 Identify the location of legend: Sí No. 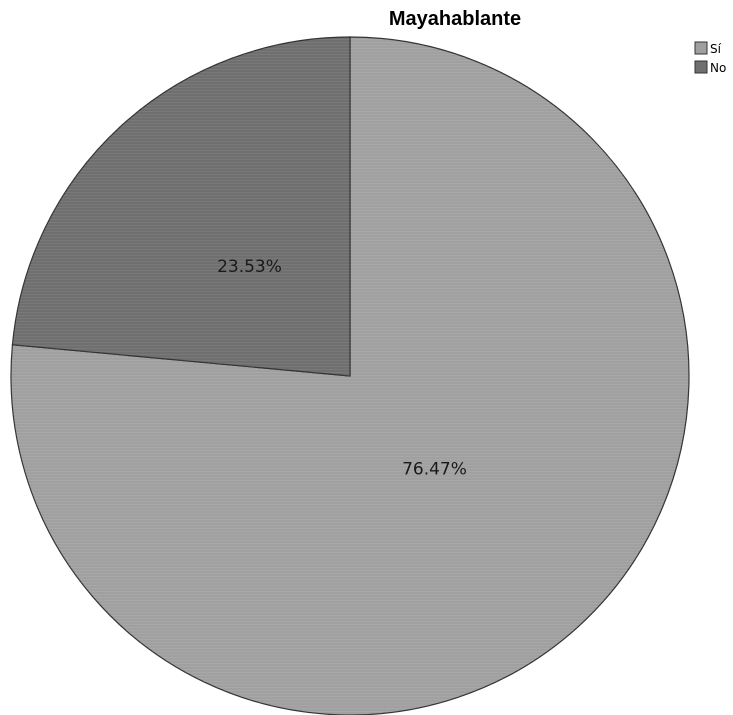
(710, 58).